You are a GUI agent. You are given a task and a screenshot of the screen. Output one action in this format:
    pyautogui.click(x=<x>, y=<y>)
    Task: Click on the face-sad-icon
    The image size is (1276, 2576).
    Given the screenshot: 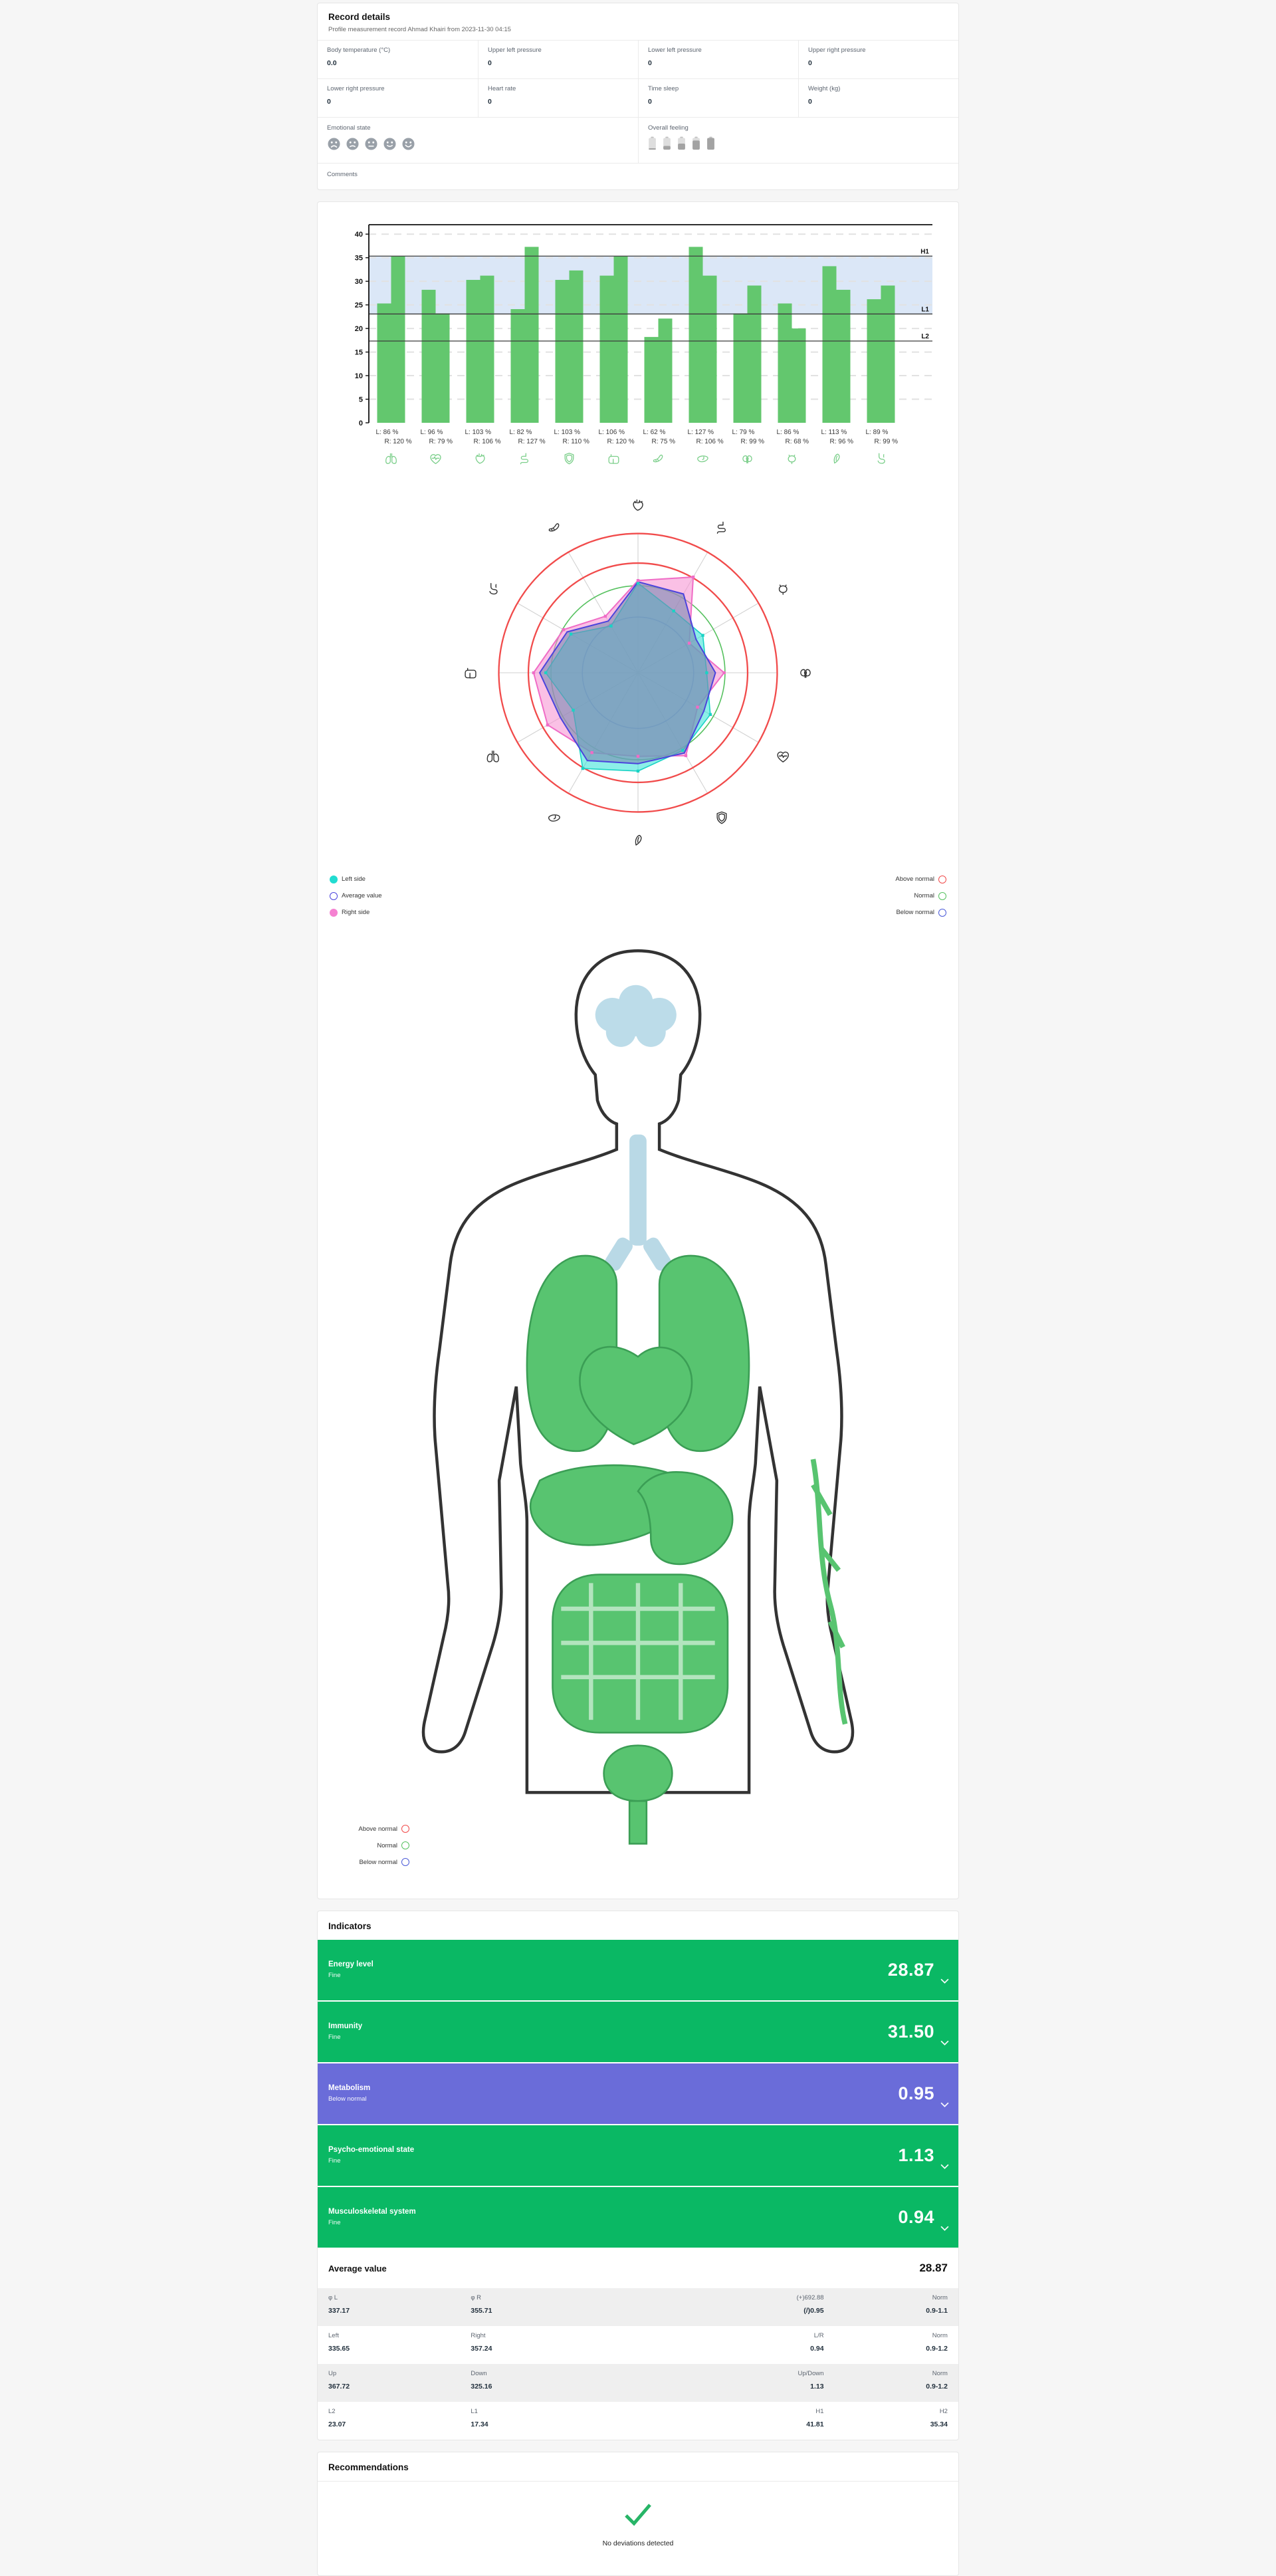 What is the action you would take?
    pyautogui.click(x=353, y=144)
    